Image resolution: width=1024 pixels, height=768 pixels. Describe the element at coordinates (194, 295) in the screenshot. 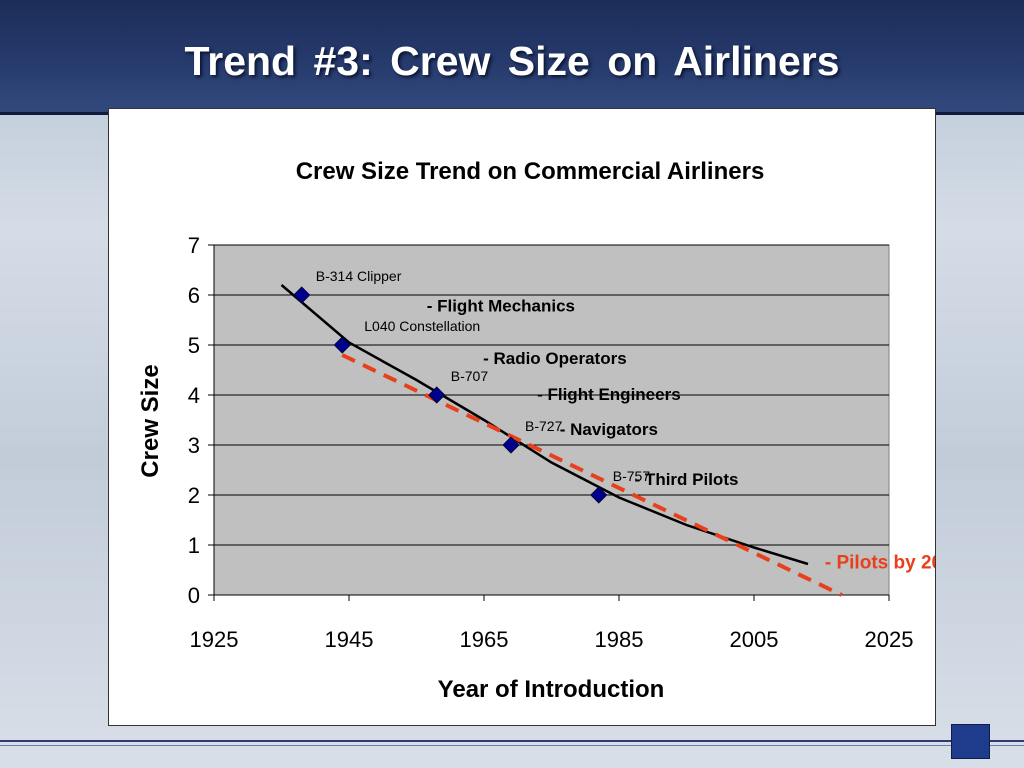

I see `y-tick-label: 6` at that location.